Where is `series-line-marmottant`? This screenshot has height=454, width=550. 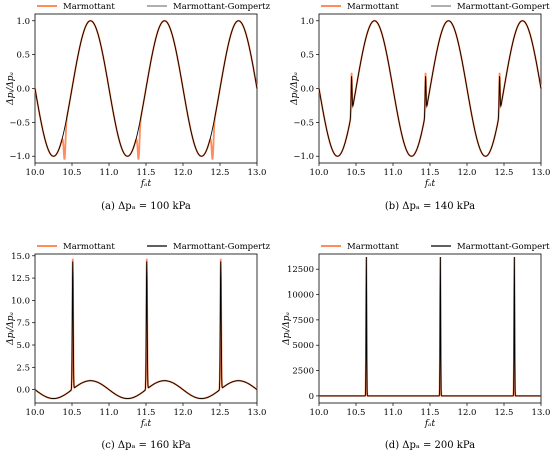
series-line-marmottant is located at coordinates (430, 327).